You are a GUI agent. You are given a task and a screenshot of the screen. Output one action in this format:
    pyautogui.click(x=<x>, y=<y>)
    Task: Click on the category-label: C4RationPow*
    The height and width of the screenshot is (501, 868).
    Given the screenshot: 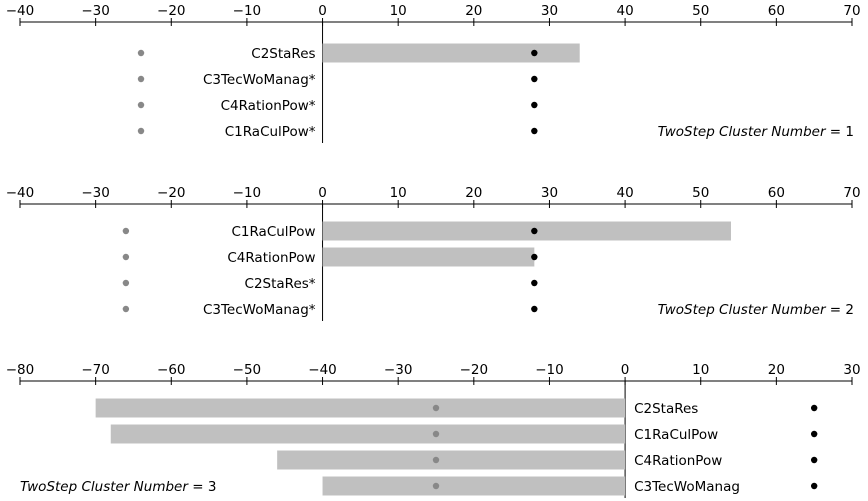 What is the action you would take?
    pyautogui.click(x=268, y=106)
    